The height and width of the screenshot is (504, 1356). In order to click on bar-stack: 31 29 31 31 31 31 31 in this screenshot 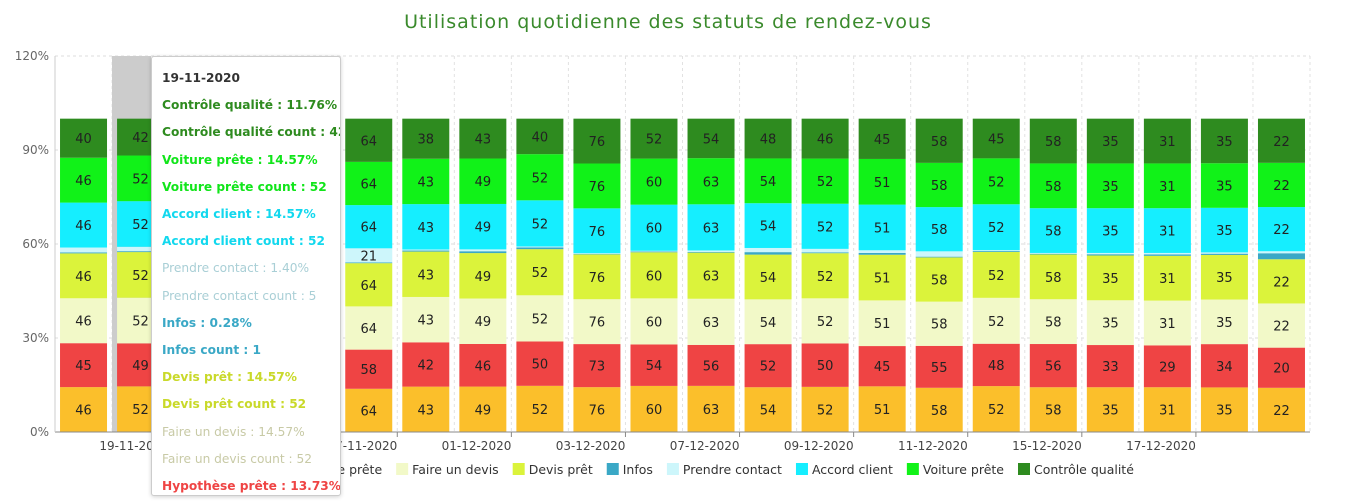, I will do `click(1167, 275)`.